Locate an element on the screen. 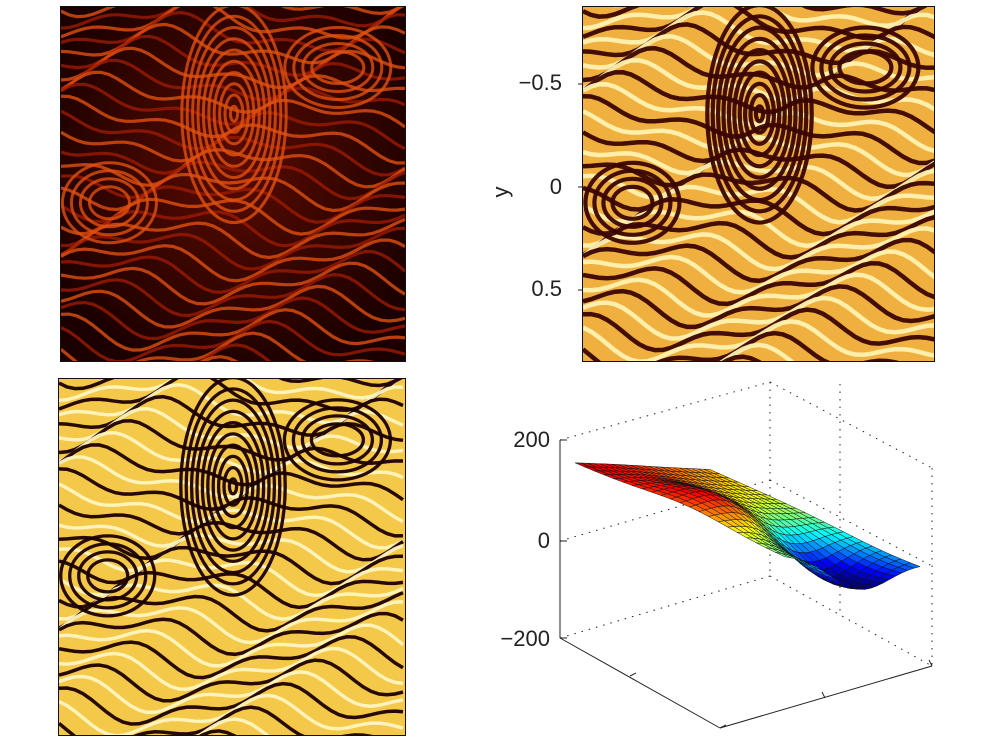 This screenshot has height=744, width=992. z-tick-label: 0 is located at coordinates (544, 540).